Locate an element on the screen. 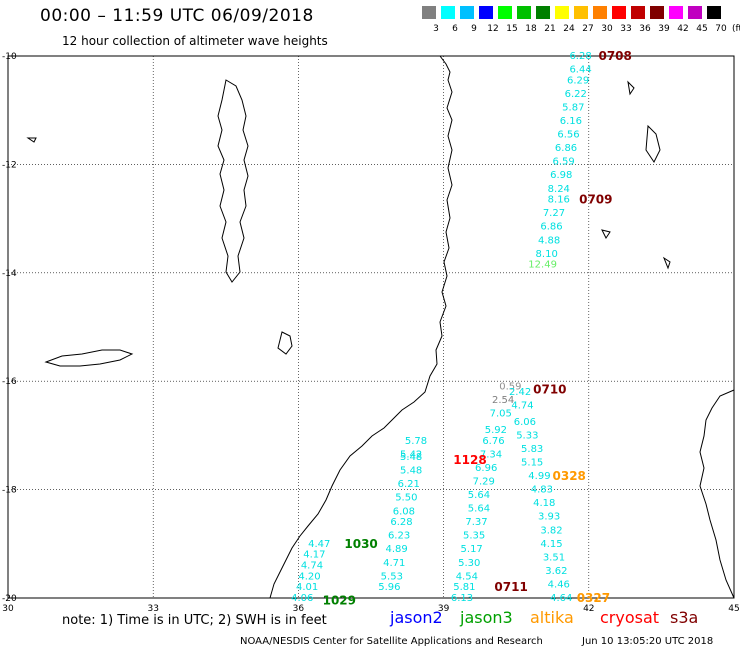 Image resolution: width=740 pixels, height=650 pixels. wave-height-label: 7.05 is located at coordinates (501, 414).